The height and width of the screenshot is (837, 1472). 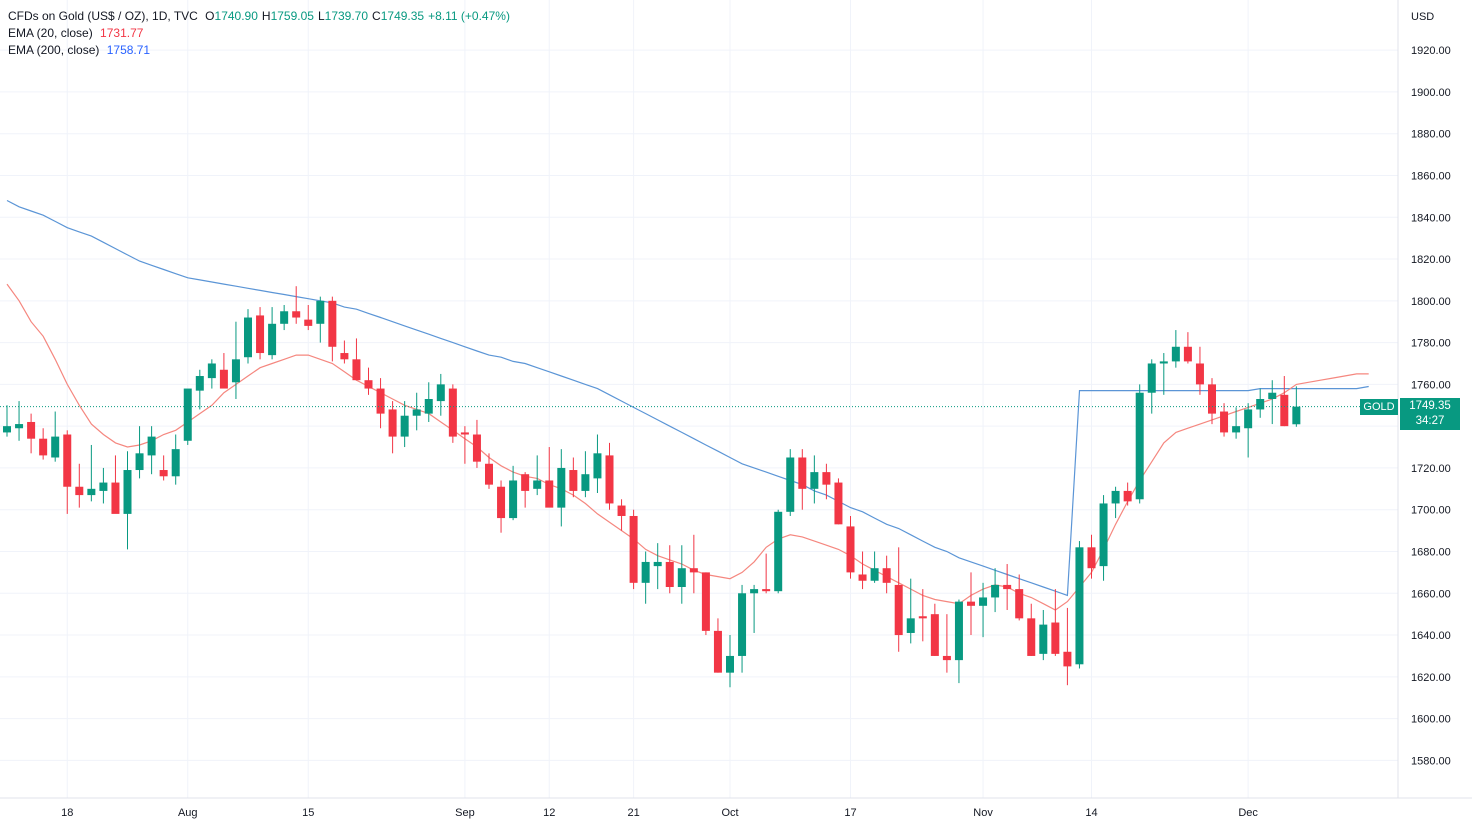 I want to click on y-tick-label: 1800.00, so click(x=1431, y=302).